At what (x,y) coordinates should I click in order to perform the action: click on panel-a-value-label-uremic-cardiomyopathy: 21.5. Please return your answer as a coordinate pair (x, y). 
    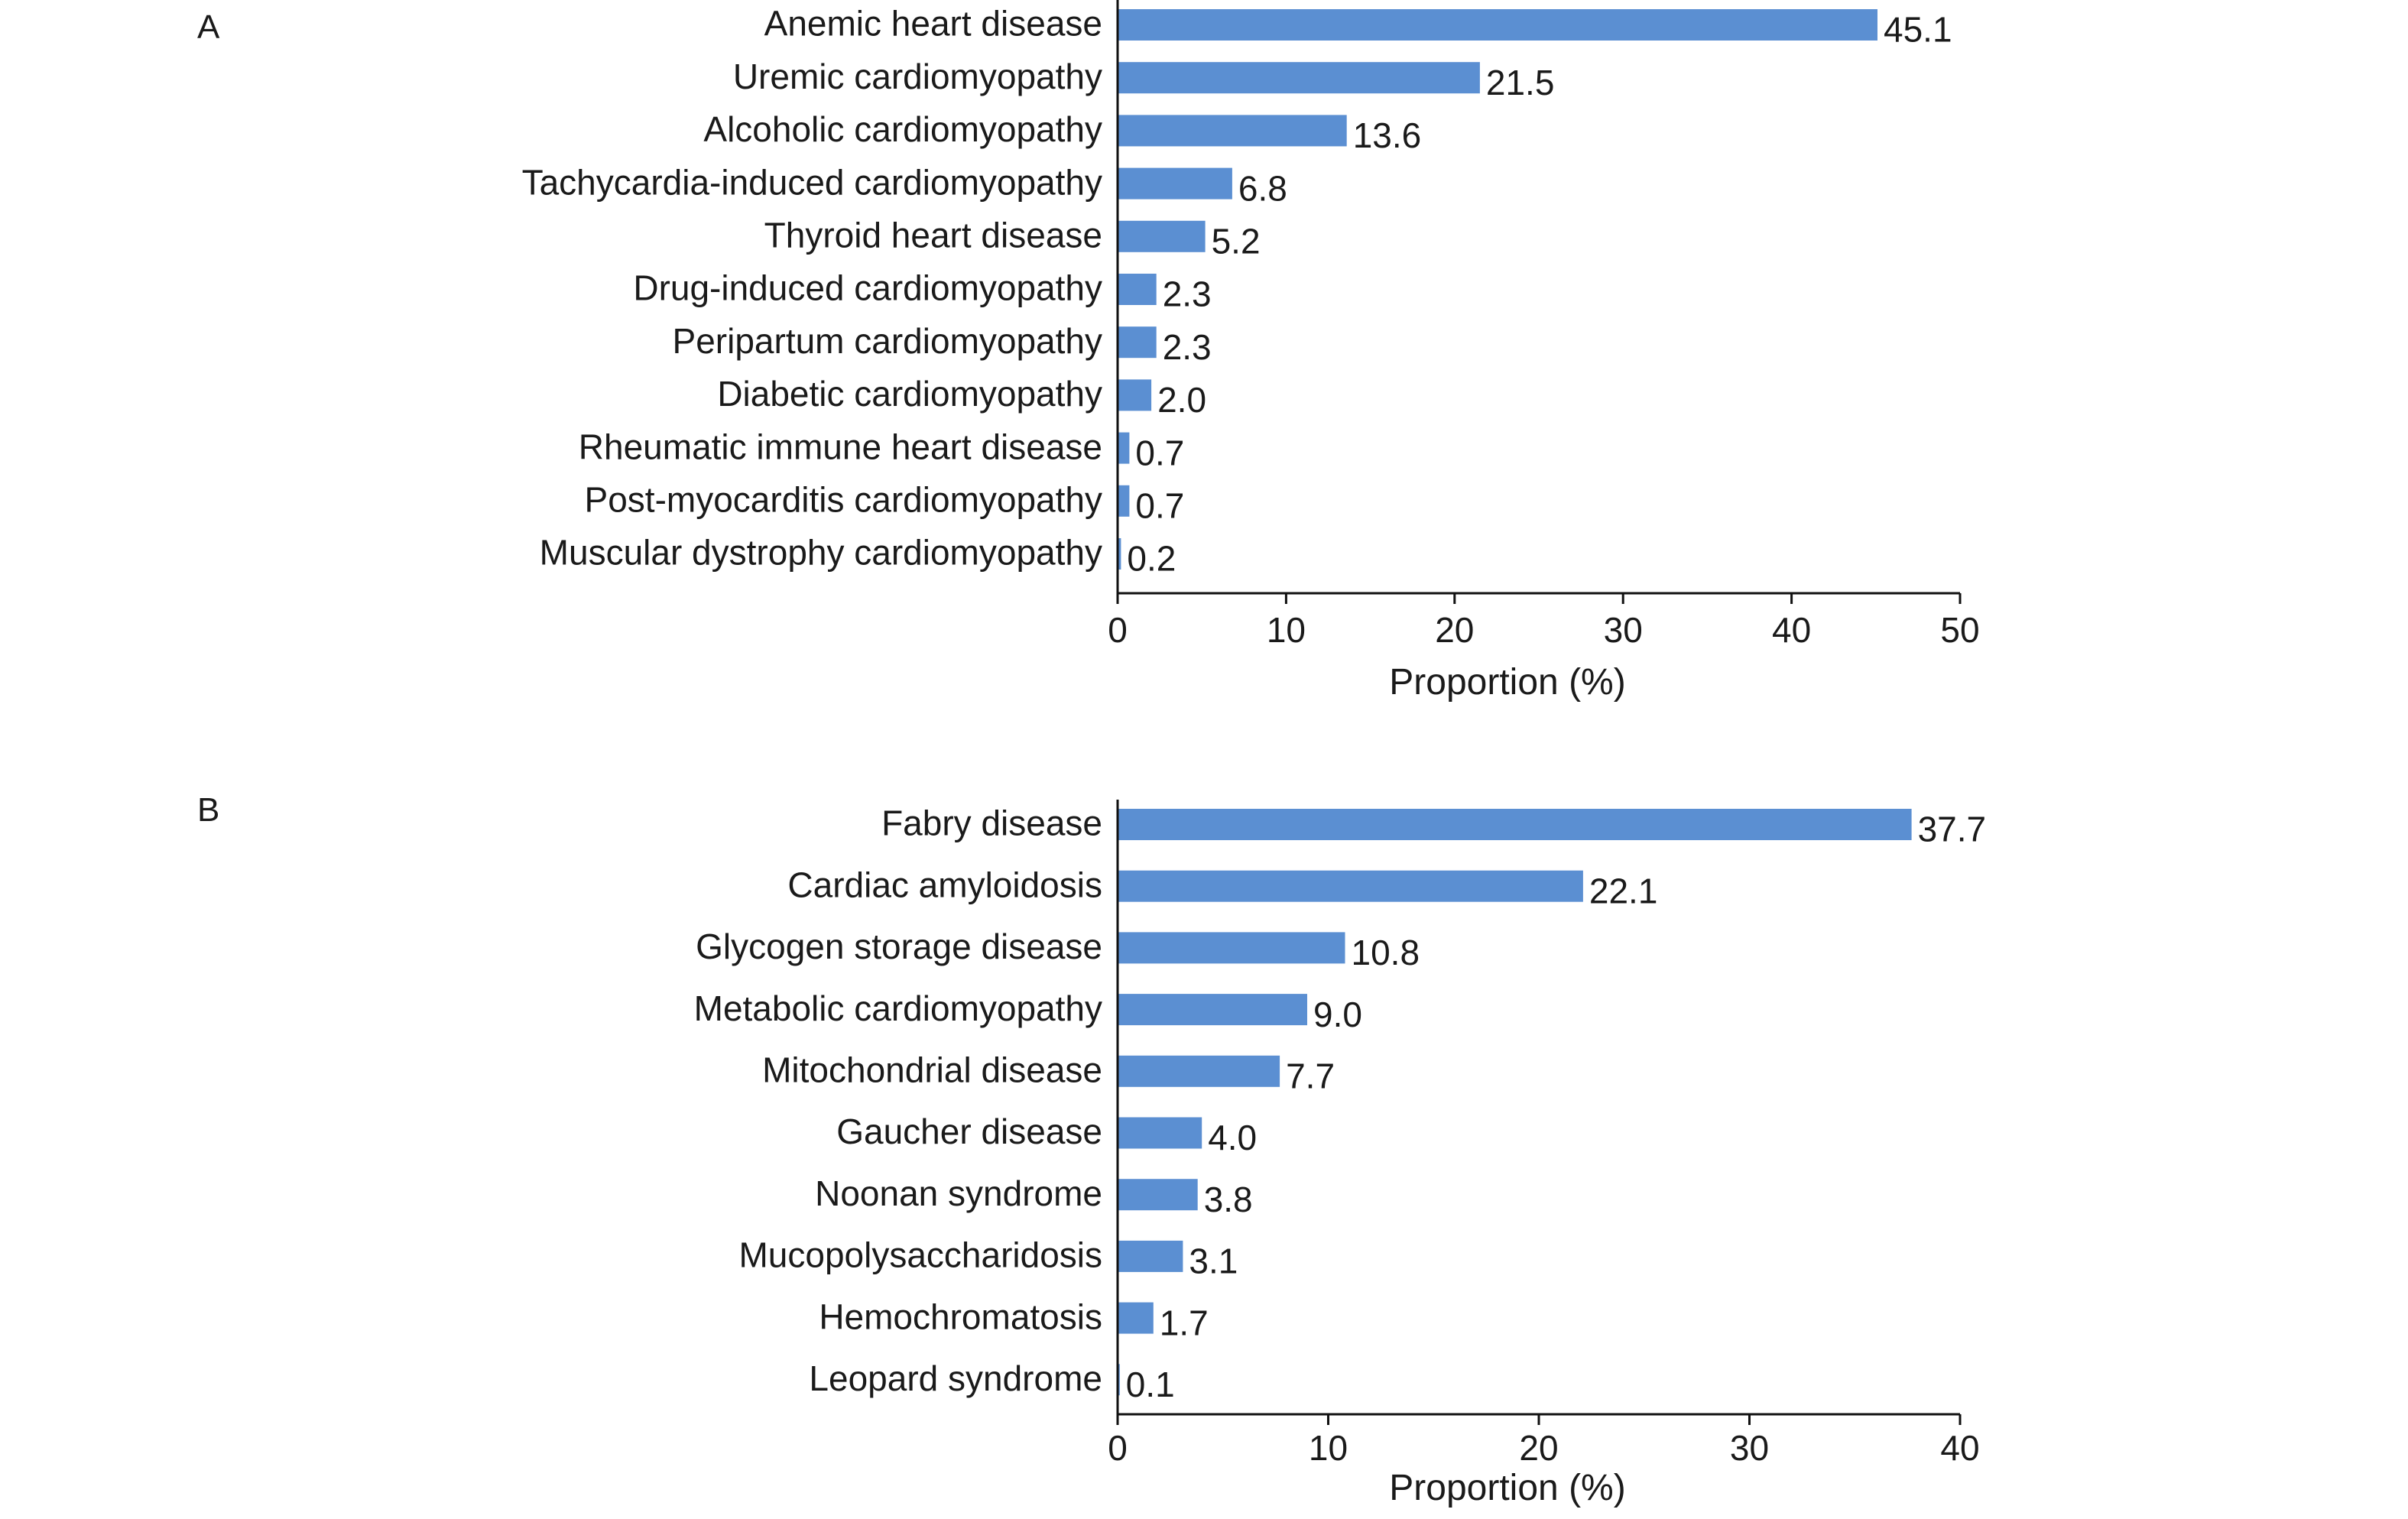
    Looking at the image, I should click on (1521, 82).